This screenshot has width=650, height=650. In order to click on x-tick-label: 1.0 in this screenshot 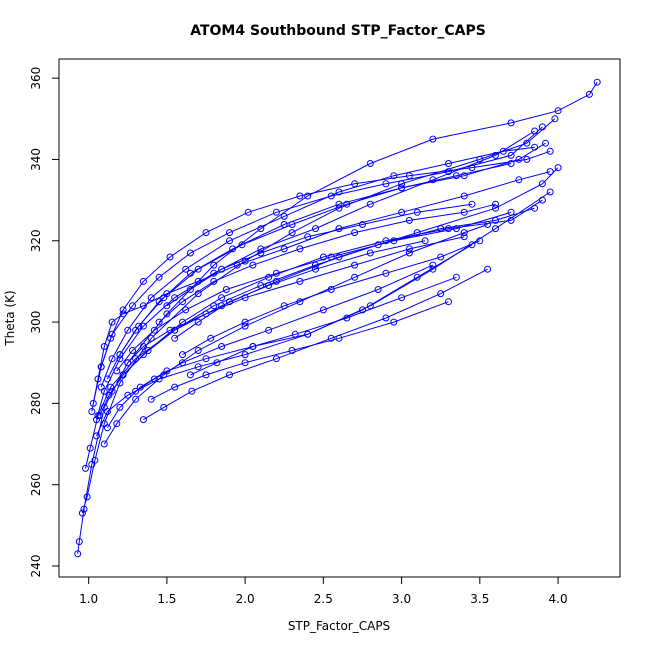, I will do `click(88, 599)`.